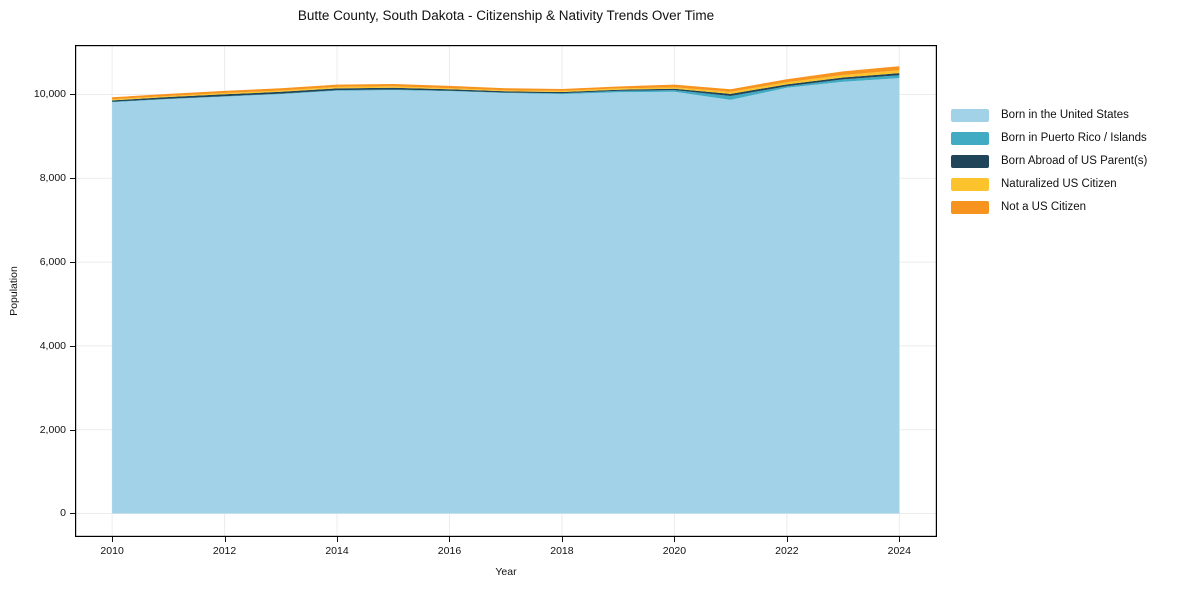  Describe the element at coordinates (899, 551) in the screenshot. I see `x-tick-label: 2024` at that location.